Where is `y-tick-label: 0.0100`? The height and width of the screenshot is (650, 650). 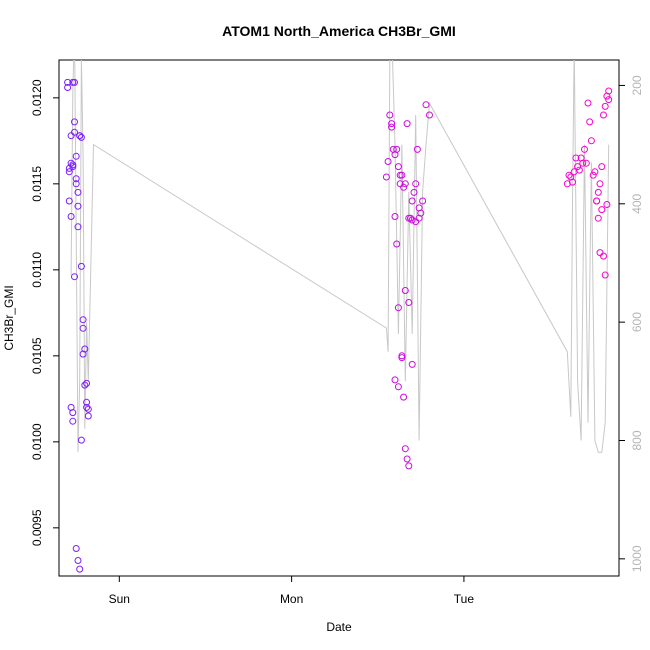
y-tick-label: 0.0100 is located at coordinates (37, 441).